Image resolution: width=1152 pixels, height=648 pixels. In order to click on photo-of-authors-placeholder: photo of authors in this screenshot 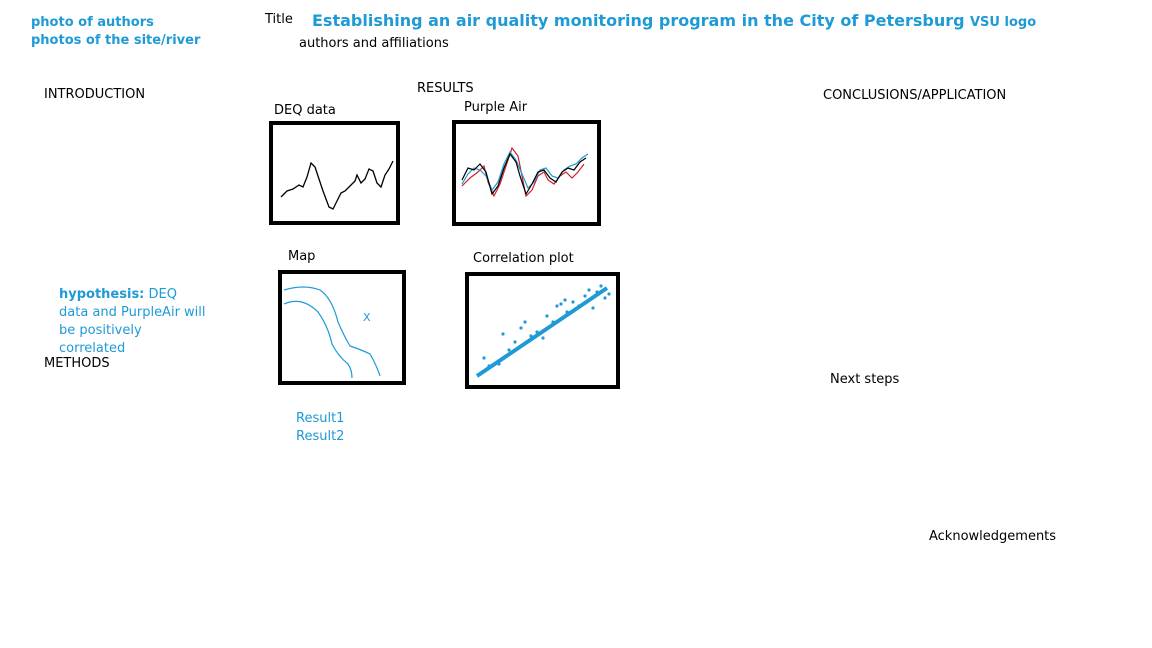, I will do `click(92, 22)`.